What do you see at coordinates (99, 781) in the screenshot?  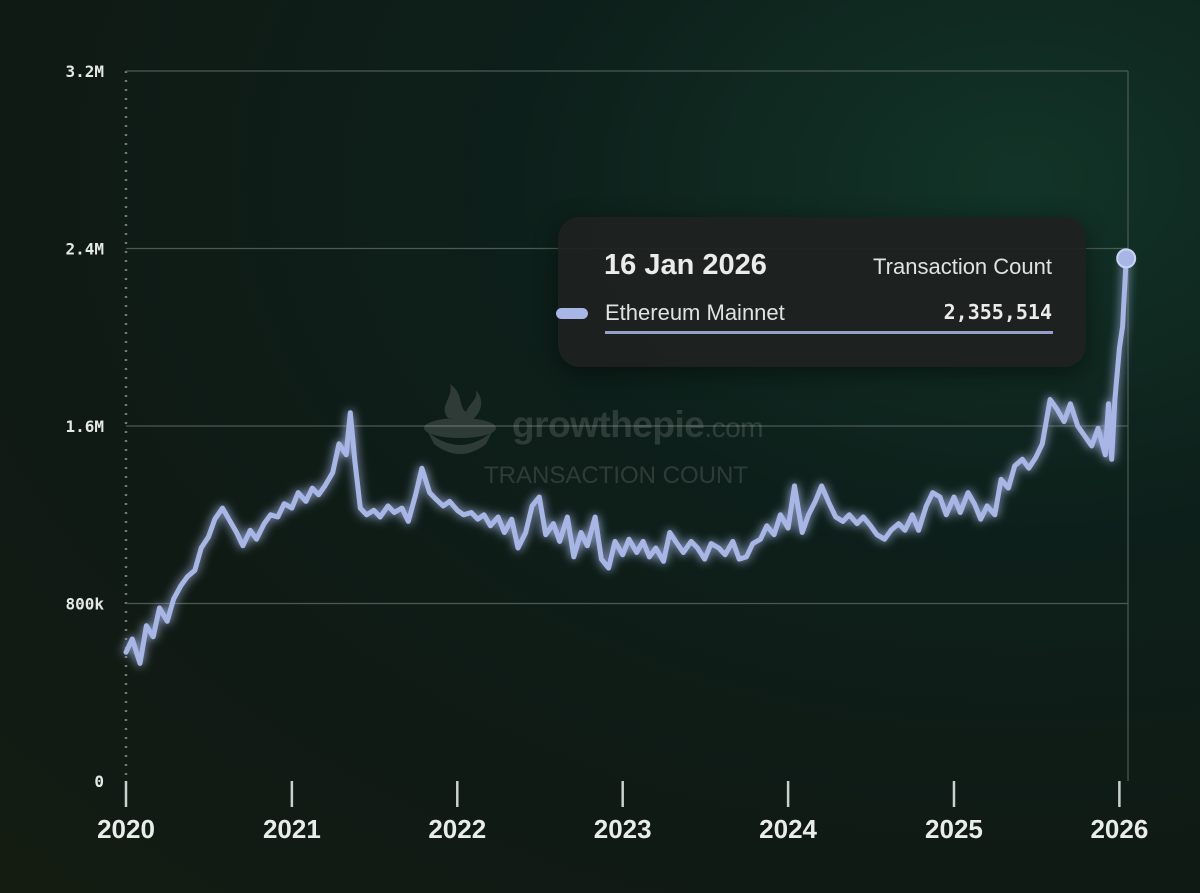 I see `y-tick-label: 0` at bounding box center [99, 781].